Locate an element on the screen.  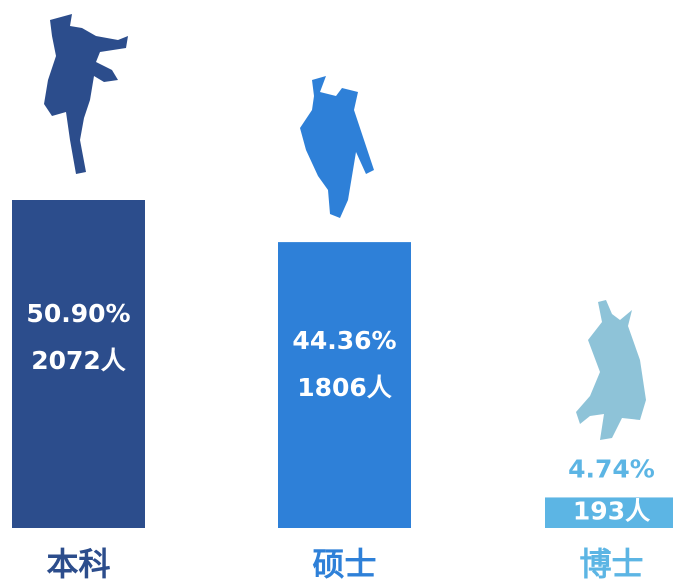
category-label: 硕士 is located at coordinates (344, 564).